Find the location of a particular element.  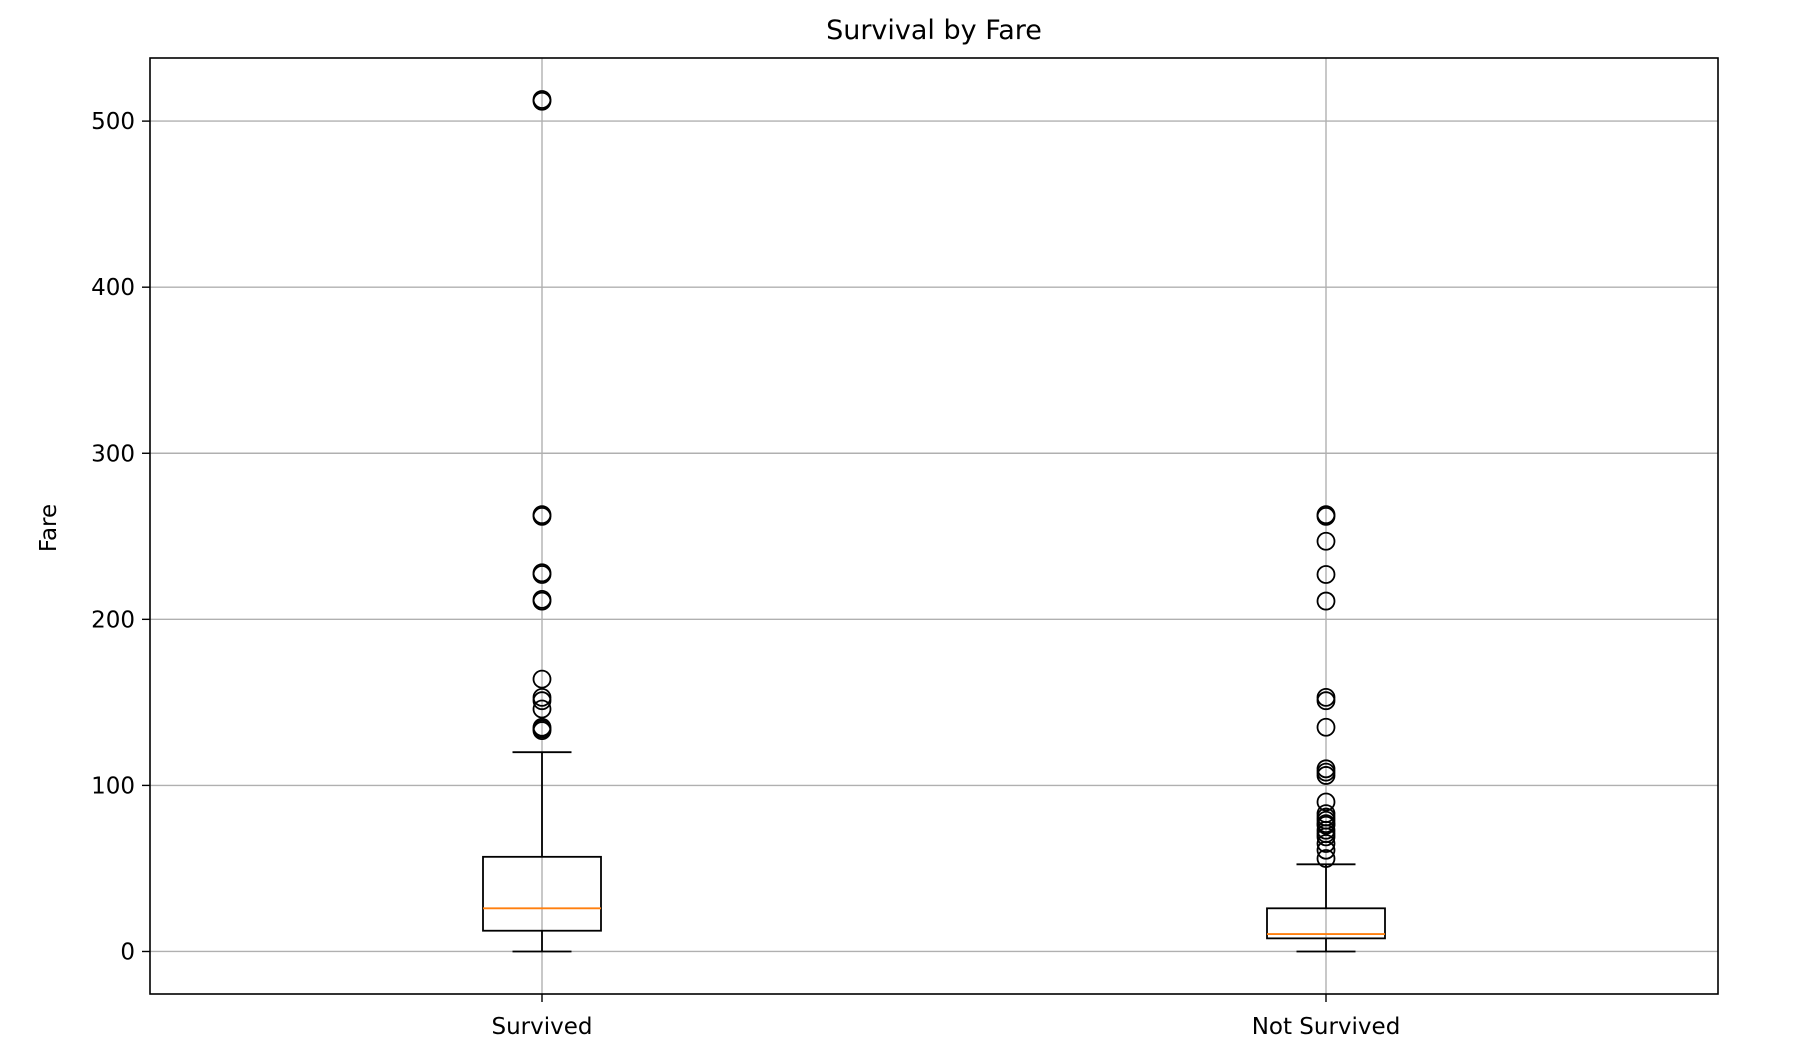

y-tick-label: 300 is located at coordinates (113, 454).